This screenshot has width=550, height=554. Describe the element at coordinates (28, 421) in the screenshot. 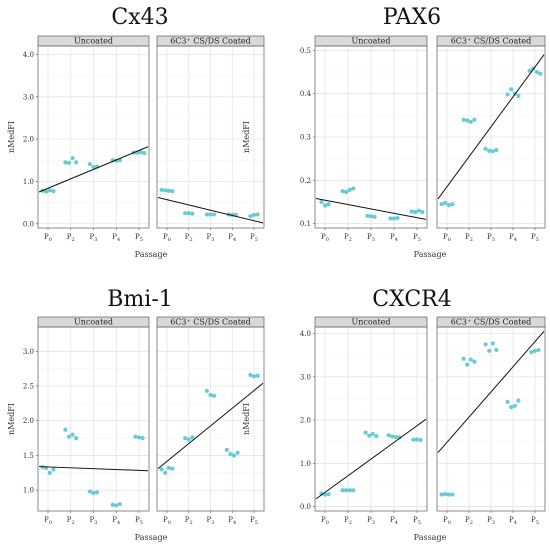

I see `y-tick-label: 2.0` at that location.